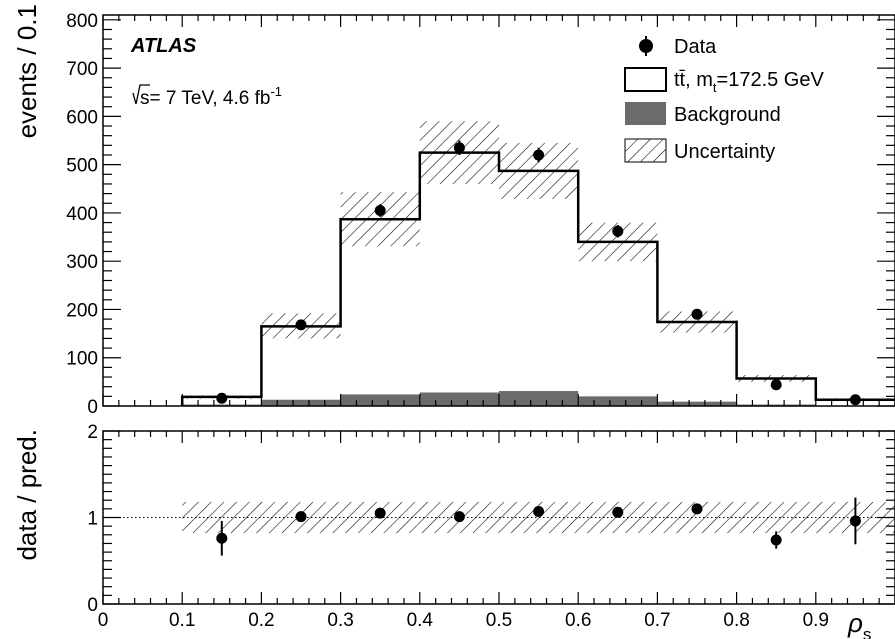 Image resolution: width=895 pixels, height=639 pixels. I want to click on x-tick-label: 0.5, so click(499, 620).